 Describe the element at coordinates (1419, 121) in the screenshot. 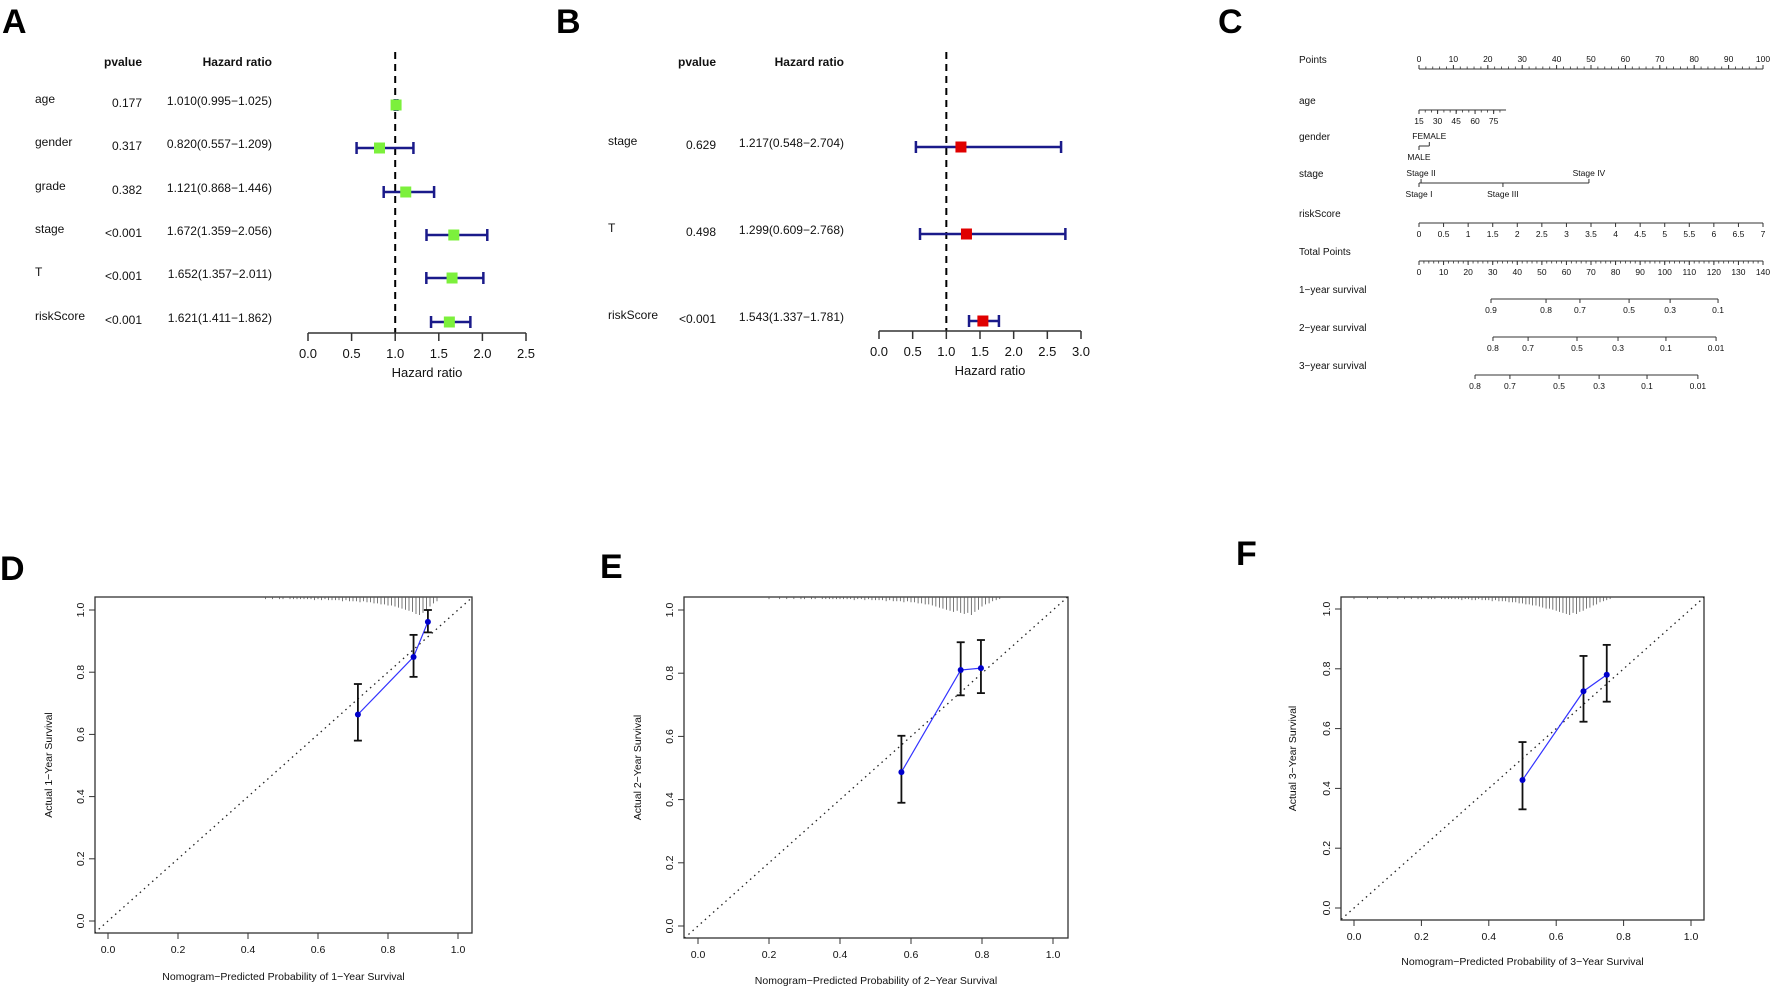

I see `tick-label: 15` at that location.